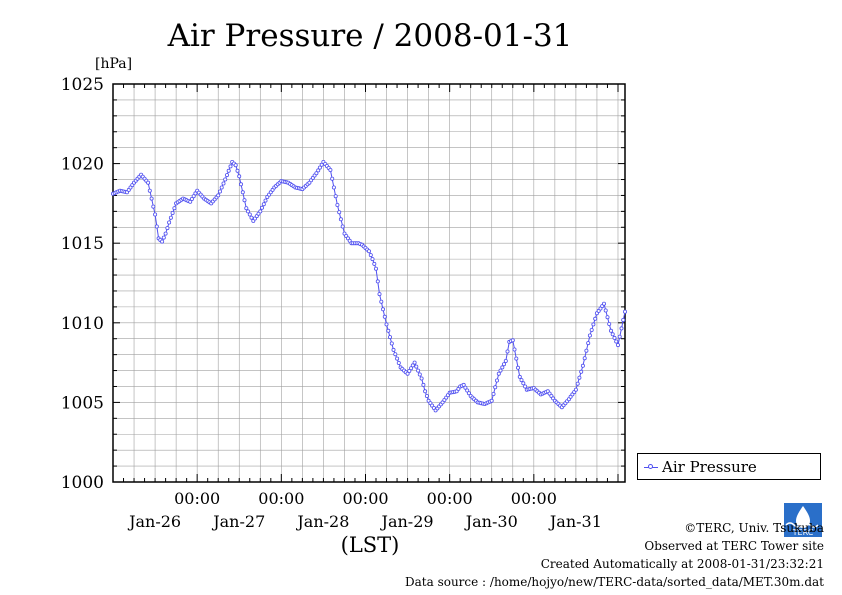 This screenshot has width=842, height=595. I want to click on y-tick-label: 1010, so click(82, 324).